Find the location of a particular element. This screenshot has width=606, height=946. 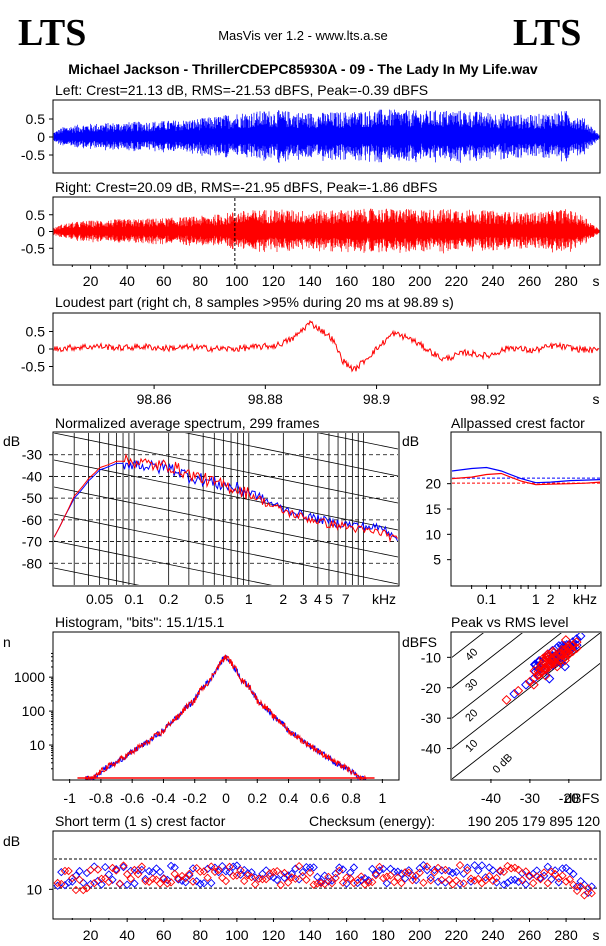

histogram-title: Histogram, "bits": 15.1/15.1 is located at coordinates (140, 622).